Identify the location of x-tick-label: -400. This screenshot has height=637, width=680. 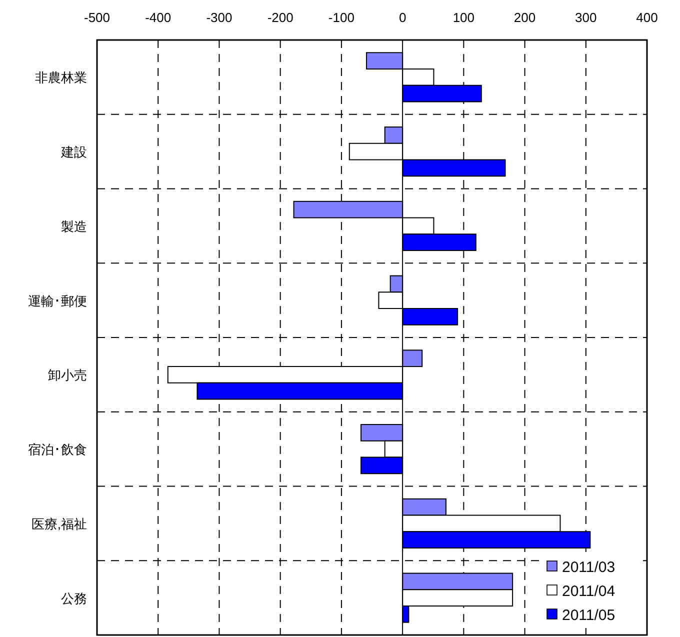
(158, 17).